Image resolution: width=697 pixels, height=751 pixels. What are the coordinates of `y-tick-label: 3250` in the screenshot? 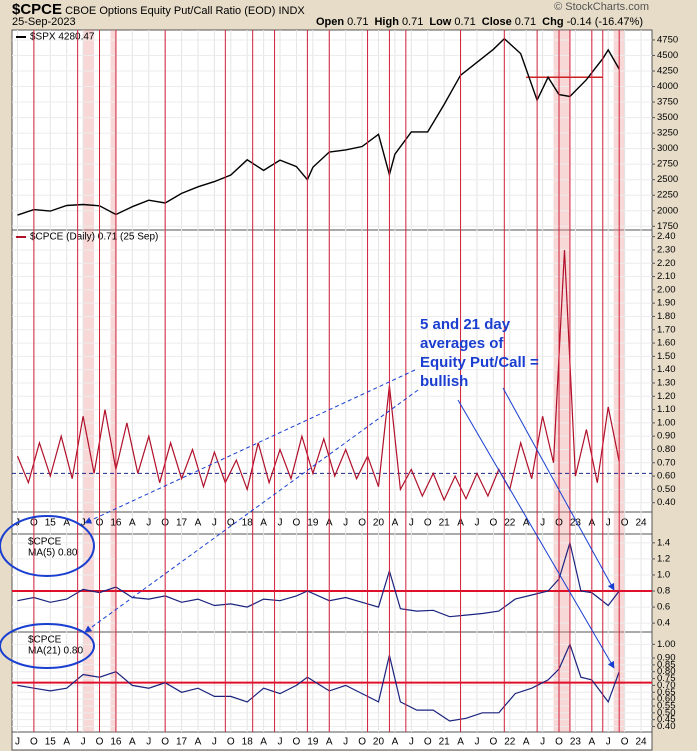 It's located at (667, 133).